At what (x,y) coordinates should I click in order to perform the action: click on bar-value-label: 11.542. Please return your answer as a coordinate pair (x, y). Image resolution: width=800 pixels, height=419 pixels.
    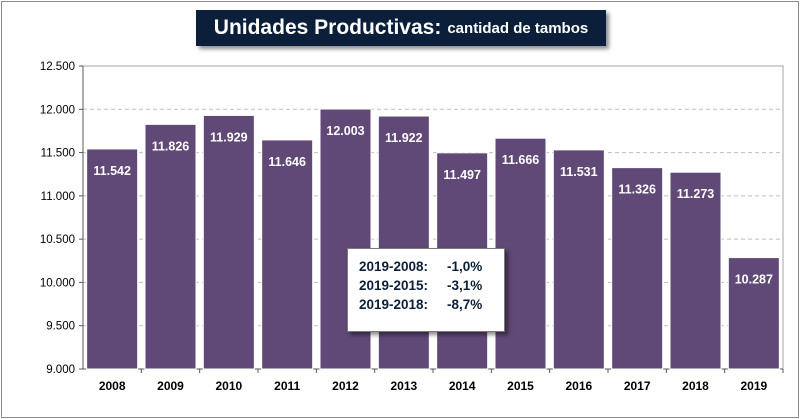
    Looking at the image, I should click on (112, 171).